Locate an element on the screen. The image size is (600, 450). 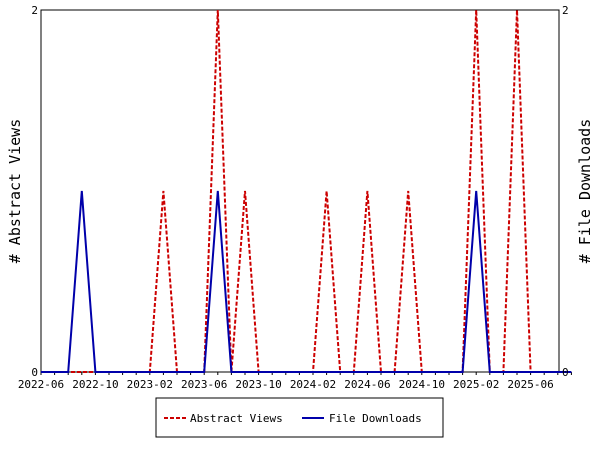
x-tick-label: 2022-06 is located at coordinates (41, 384).